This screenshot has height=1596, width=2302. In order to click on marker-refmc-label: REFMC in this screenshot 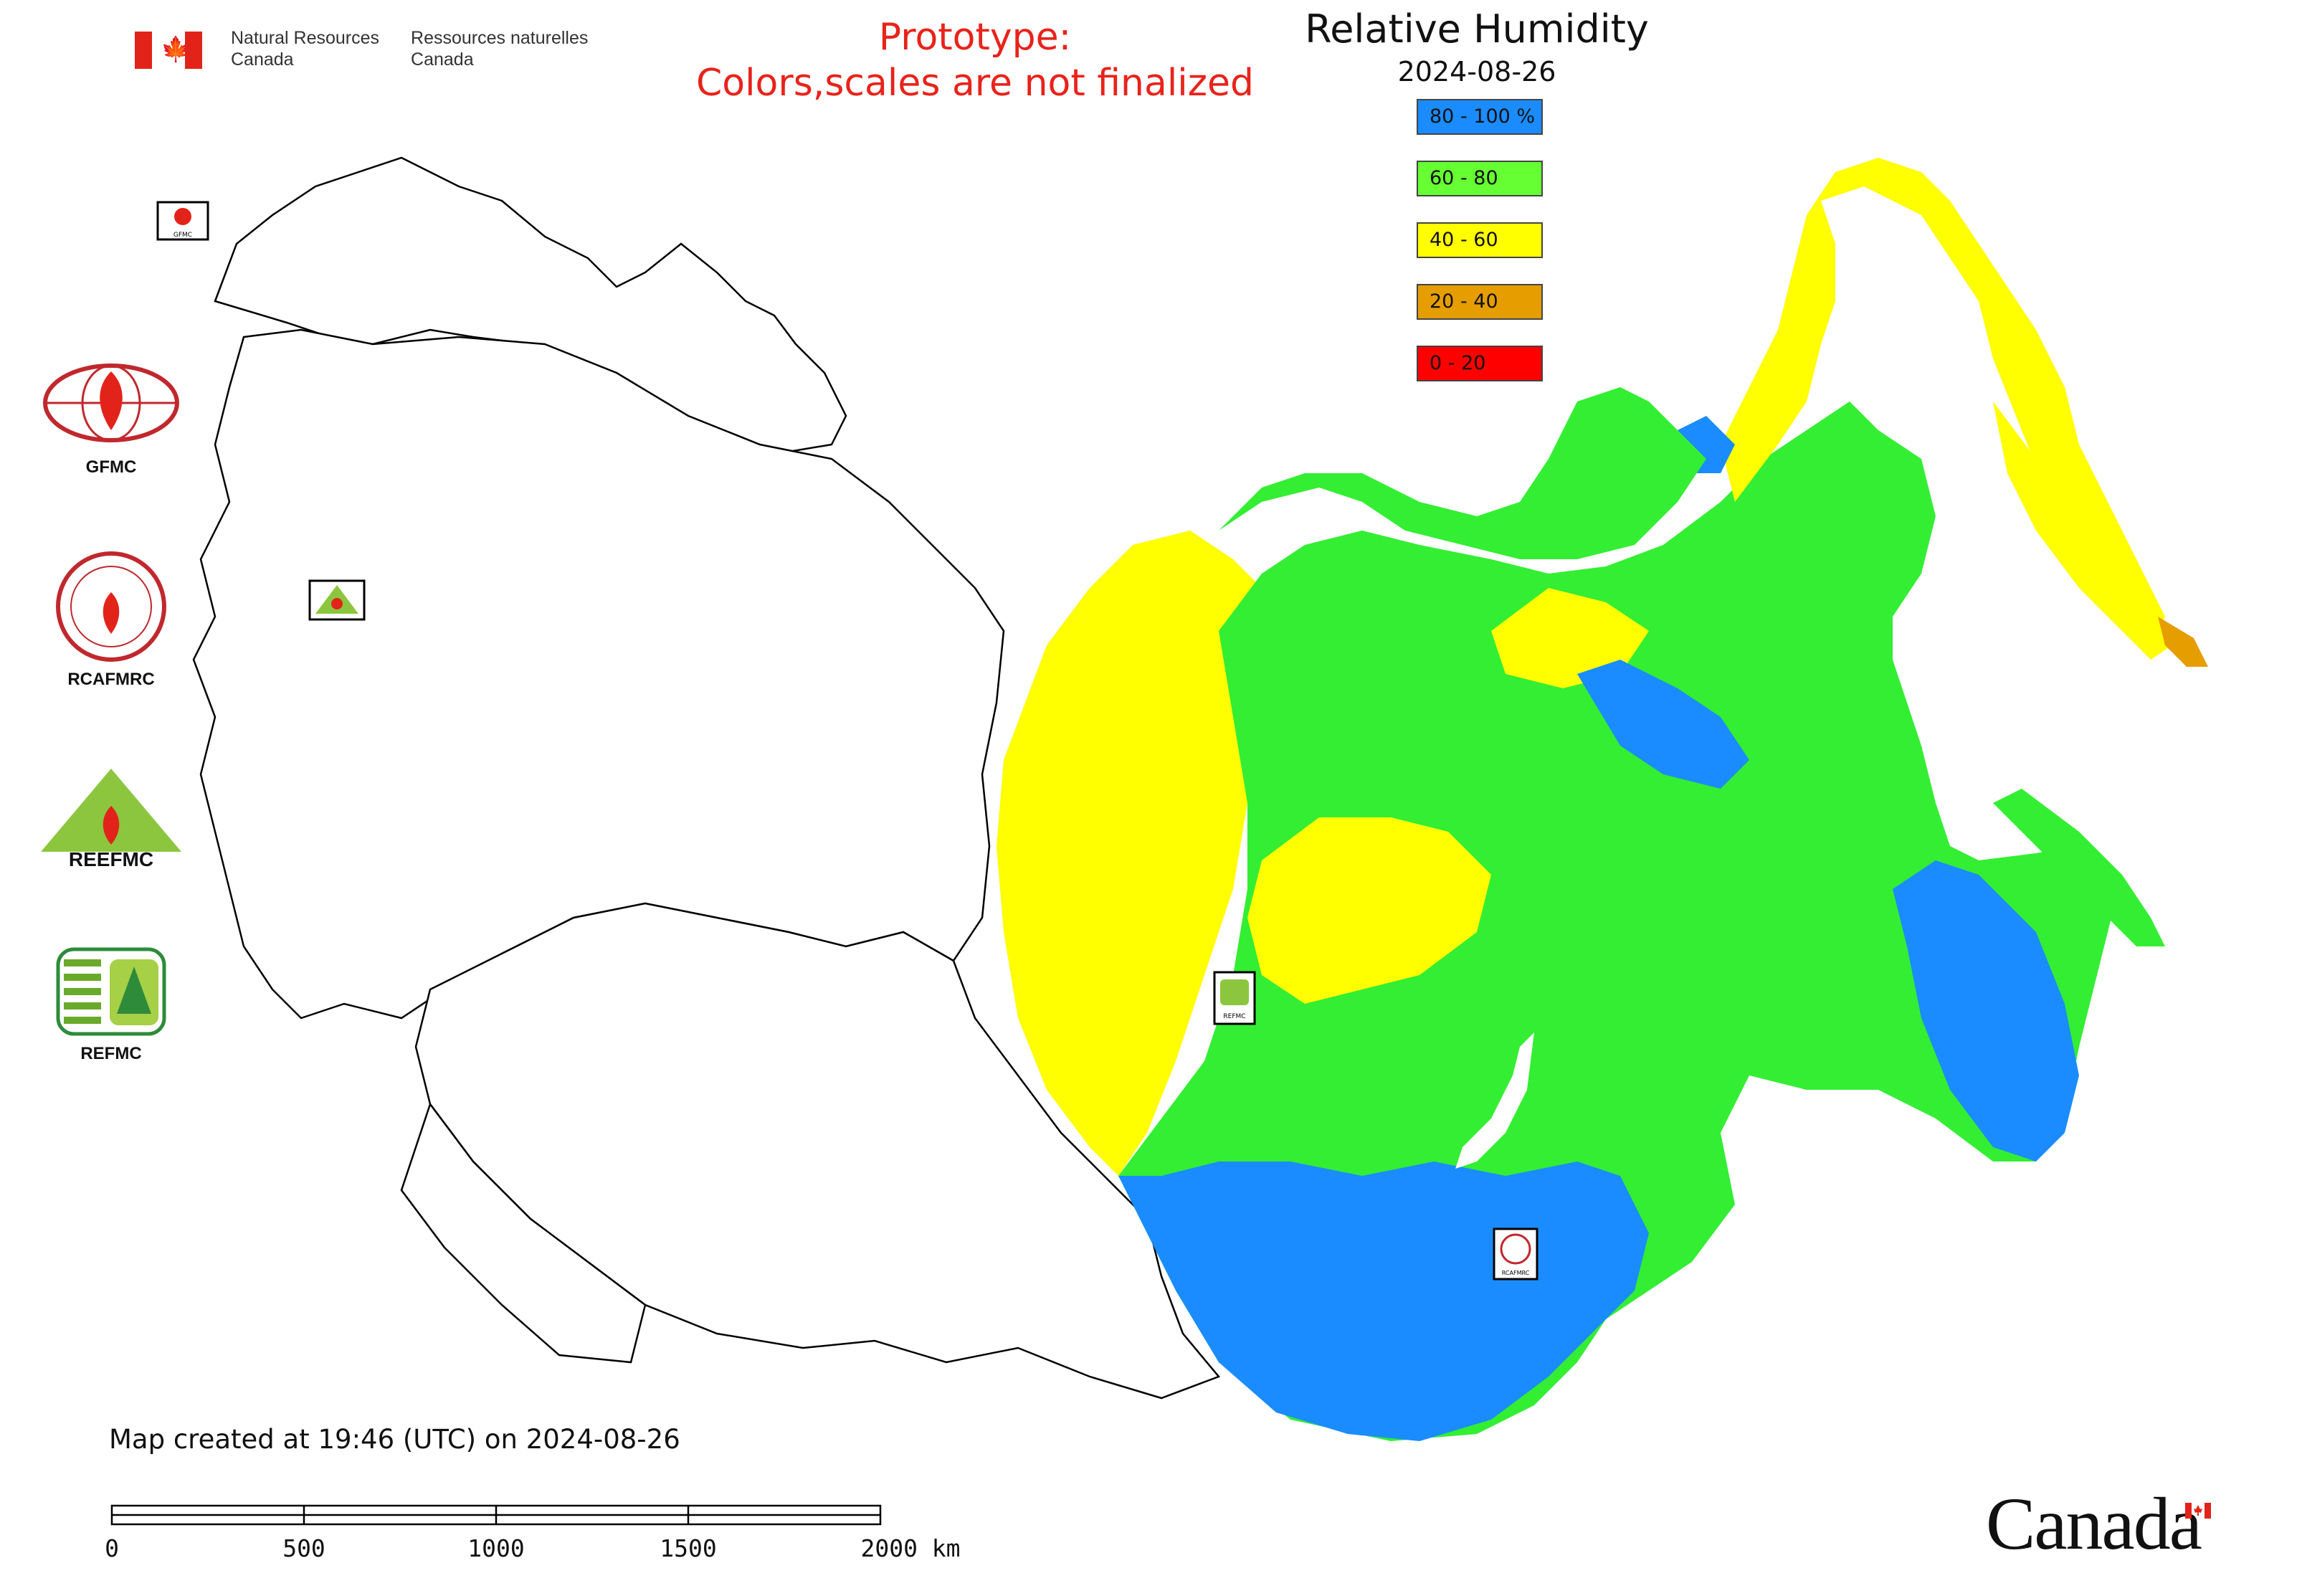, I will do `click(1234, 1016)`.